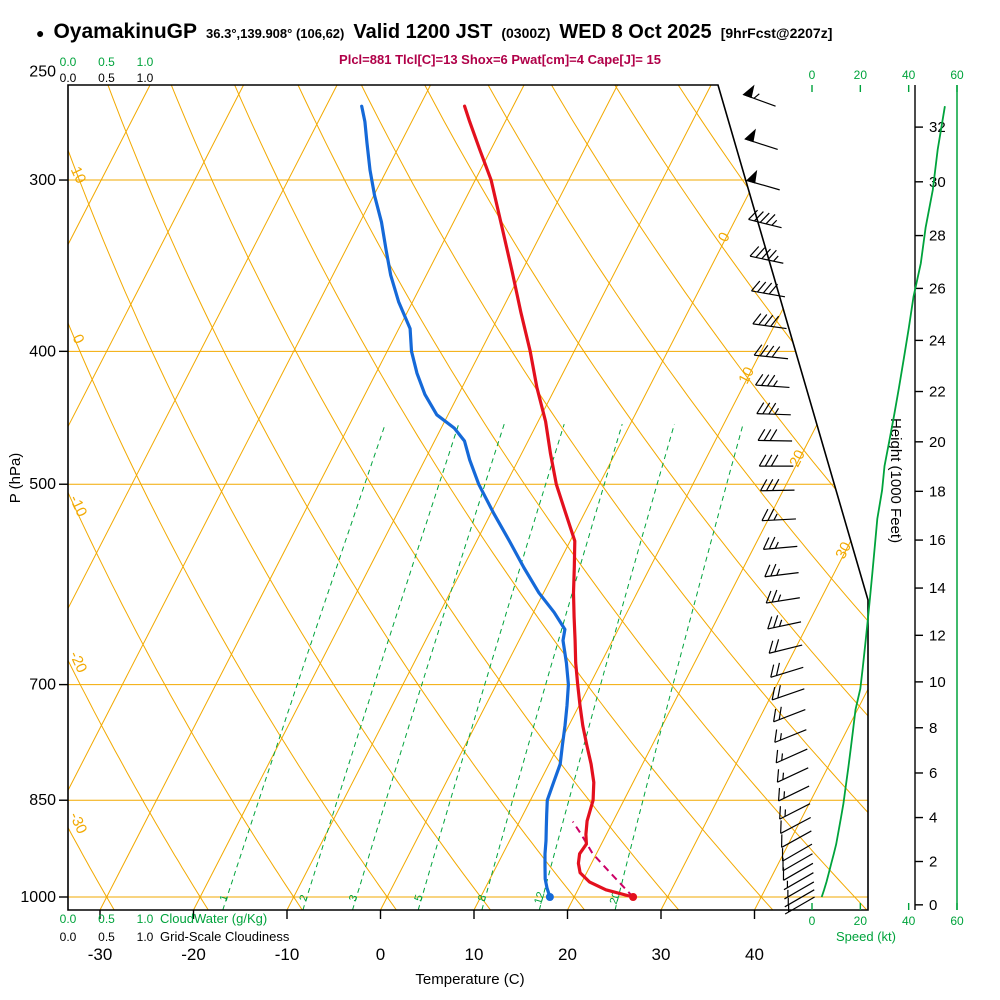 This screenshot has width=1000, height=1000. Describe the element at coordinates (549, 897) in the screenshot. I see `surface-dewpoint-dot` at that location.